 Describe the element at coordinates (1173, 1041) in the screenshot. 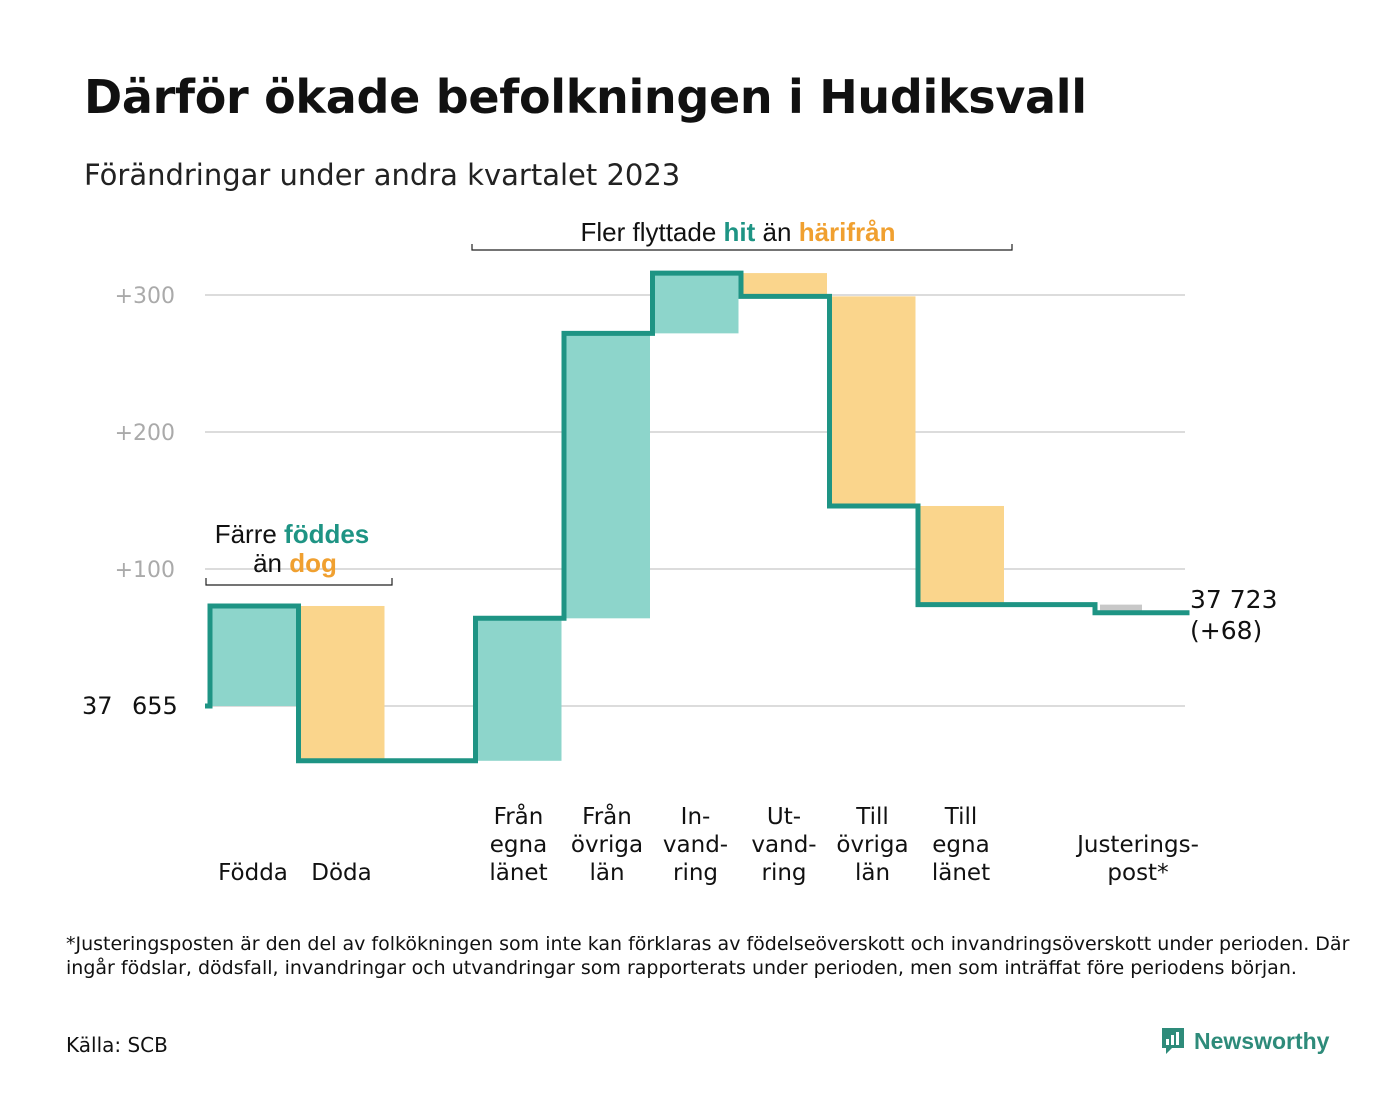

I see `newsworthy-logo-icon` at that location.